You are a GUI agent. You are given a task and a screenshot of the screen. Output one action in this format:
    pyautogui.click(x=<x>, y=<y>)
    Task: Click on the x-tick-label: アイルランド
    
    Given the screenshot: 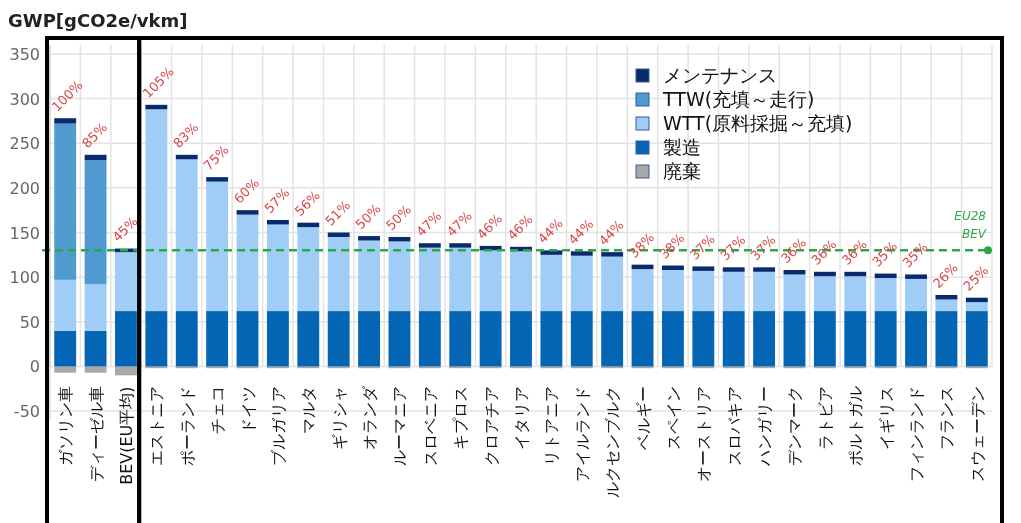 What is the action you would take?
    pyautogui.click(x=582, y=434)
    